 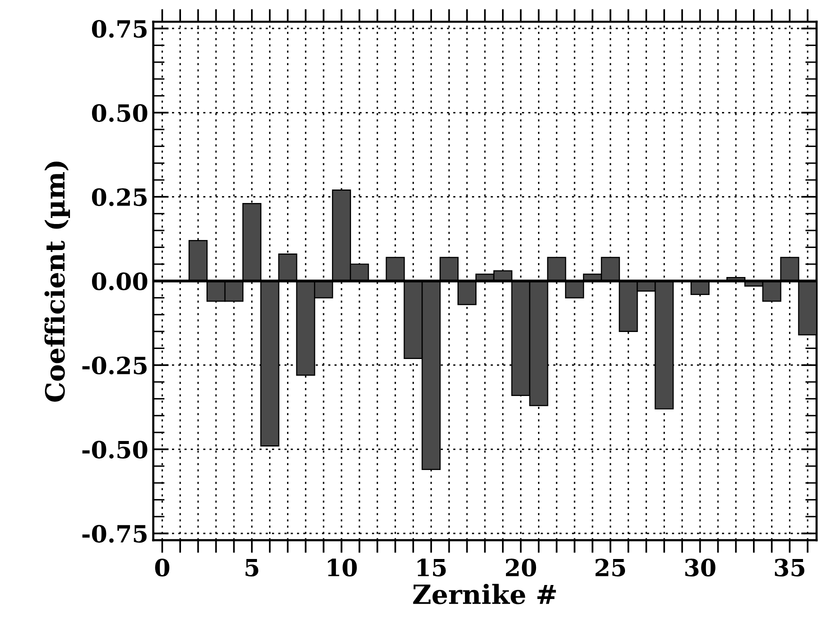 What do you see at coordinates (252, 567) in the screenshot?
I see `x-tick-label: 5` at bounding box center [252, 567].